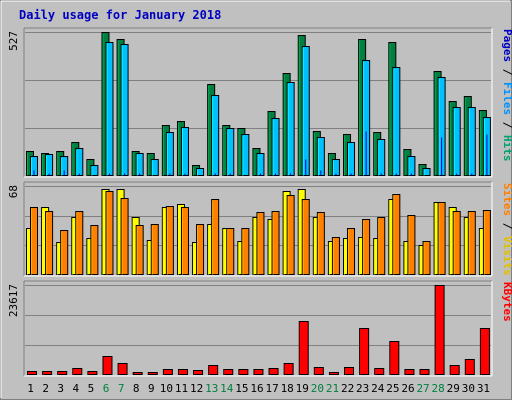 The height and width of the screenshot is (400, 512). What do you see at coordinates (506, 256) in the screenshot?
I see `axis-label-visits: Visits` at bounding box center [506, 256].